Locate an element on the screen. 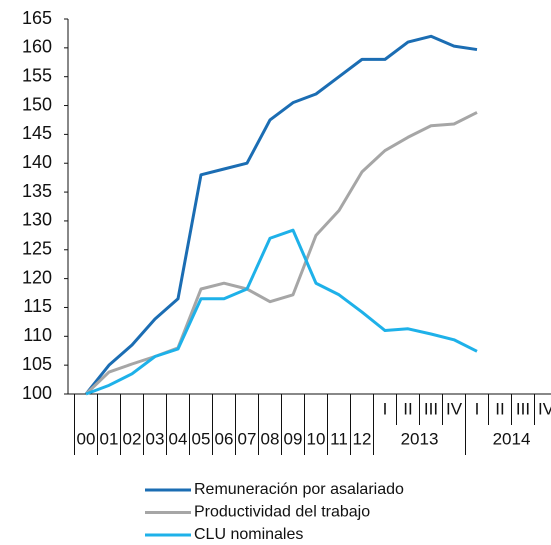 This screenshot has height=545, width=551. y-tick-label: 135 is located at coordinates (37, 191).